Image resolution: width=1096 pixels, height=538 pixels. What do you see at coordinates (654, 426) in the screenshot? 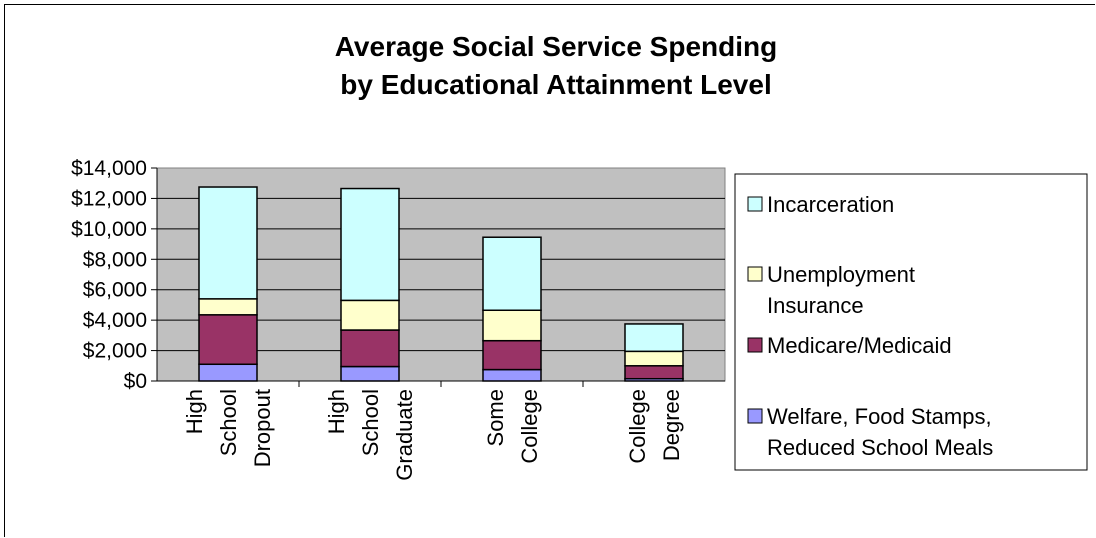
I see `x-category-label: College Degree` at bounding box center [654, 426].